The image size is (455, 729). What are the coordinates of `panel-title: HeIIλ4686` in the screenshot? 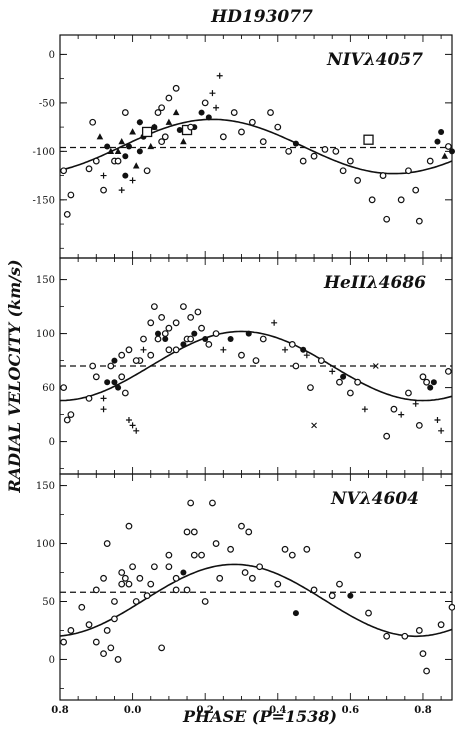 It's located at (374, 283).